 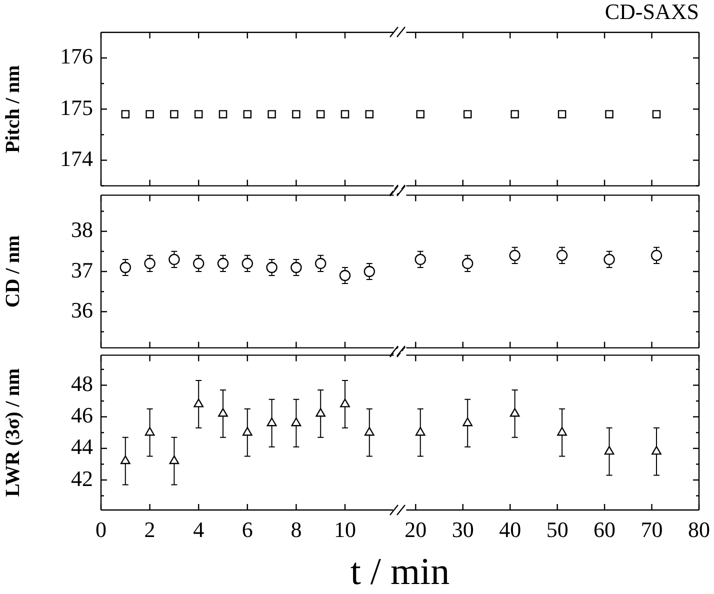 What do you see at coordinates (82, 229) in the screenshot?
I see `y-tick-label: 38` at bounding box center [82, 229].